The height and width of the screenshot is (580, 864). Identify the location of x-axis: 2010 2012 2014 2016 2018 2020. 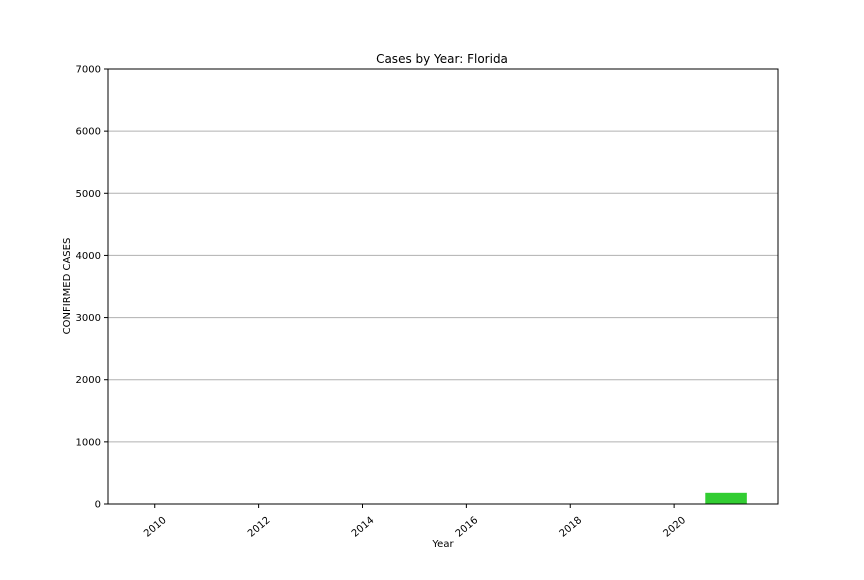
(415, 522).